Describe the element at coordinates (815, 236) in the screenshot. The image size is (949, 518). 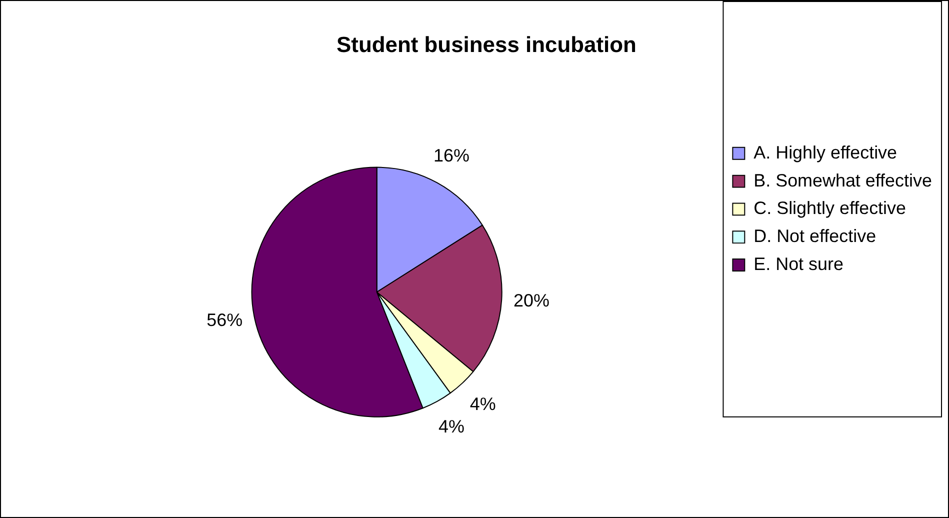
I see `legend-label: D. Not effective` at that location.